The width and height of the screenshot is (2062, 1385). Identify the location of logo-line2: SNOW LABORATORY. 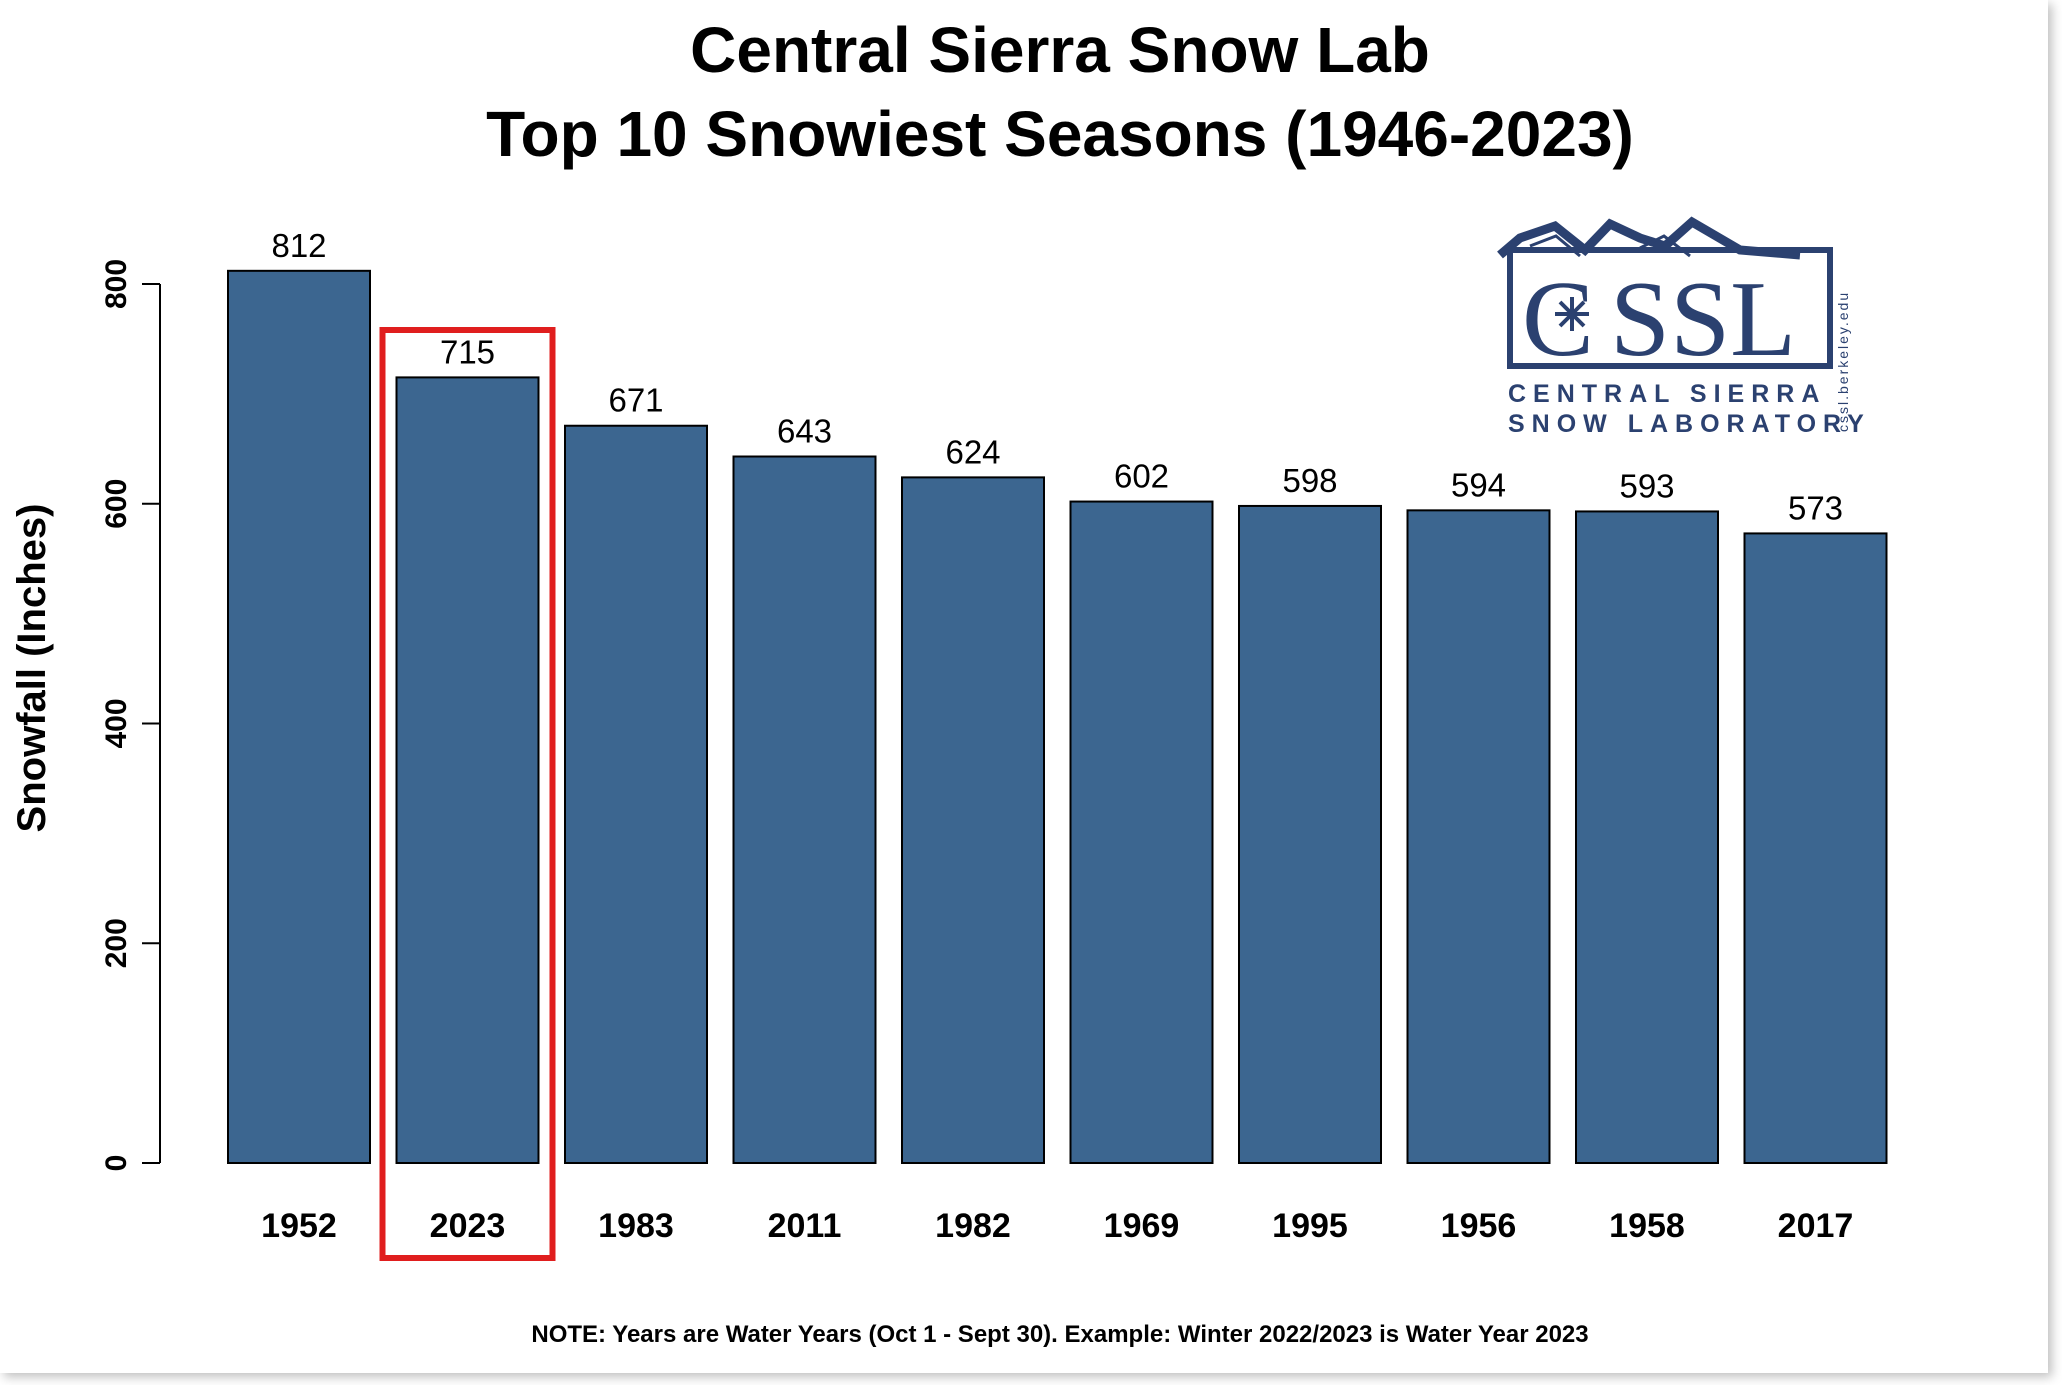
(1689, 424).